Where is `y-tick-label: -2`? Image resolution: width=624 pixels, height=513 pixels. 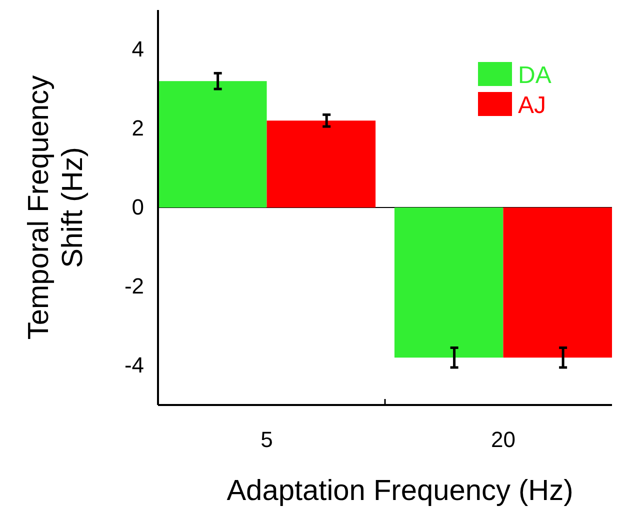
y-tick-label: -2 is located at coordinates (134, 286).